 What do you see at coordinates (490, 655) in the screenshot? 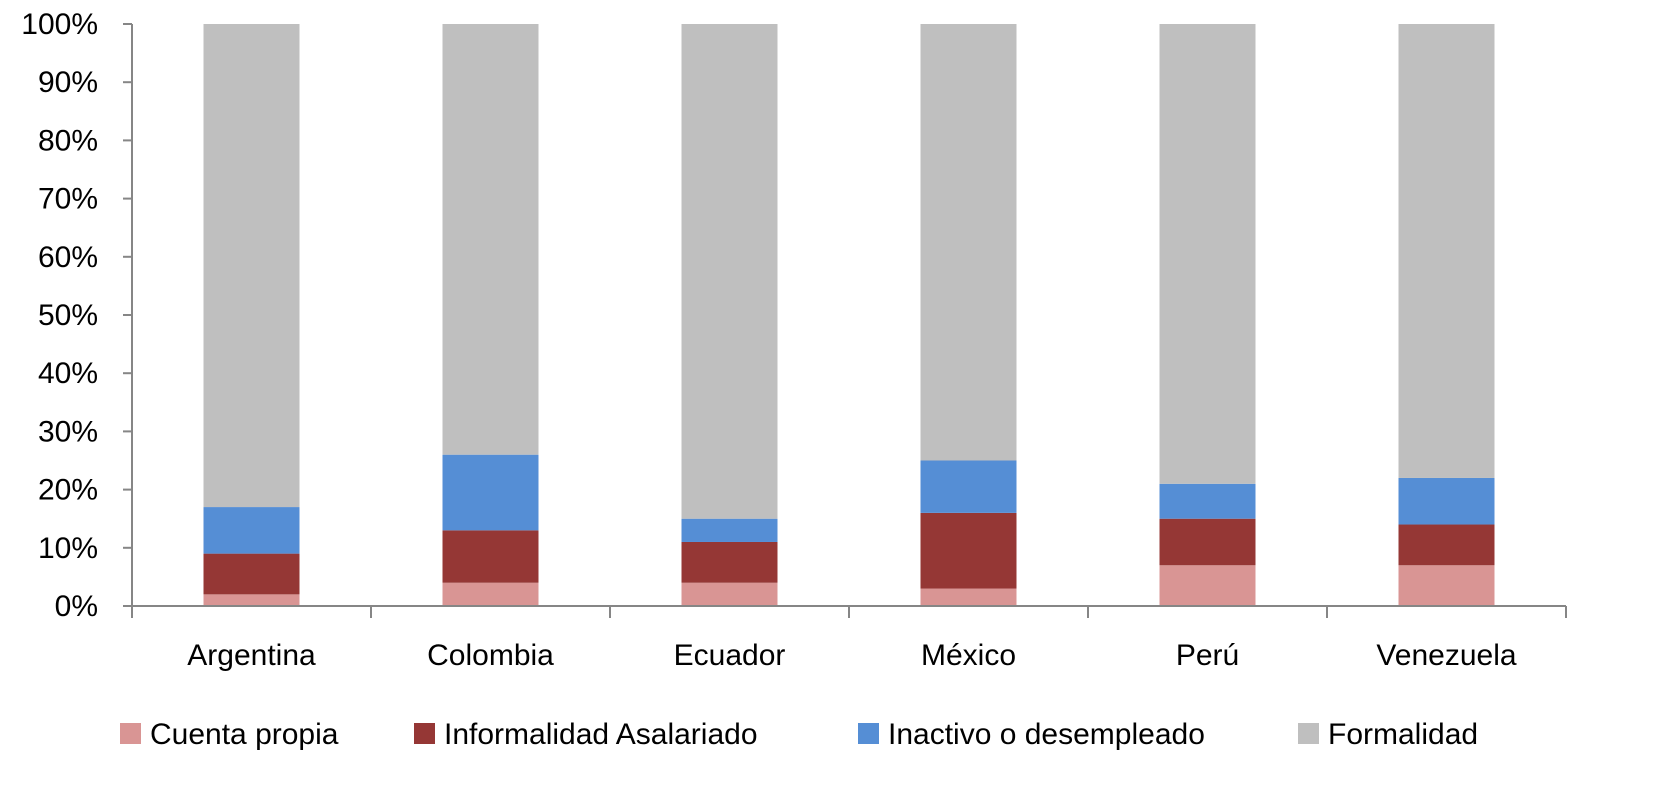
I see `x-tick-label: Colombia` at bounding box center [490, 655].